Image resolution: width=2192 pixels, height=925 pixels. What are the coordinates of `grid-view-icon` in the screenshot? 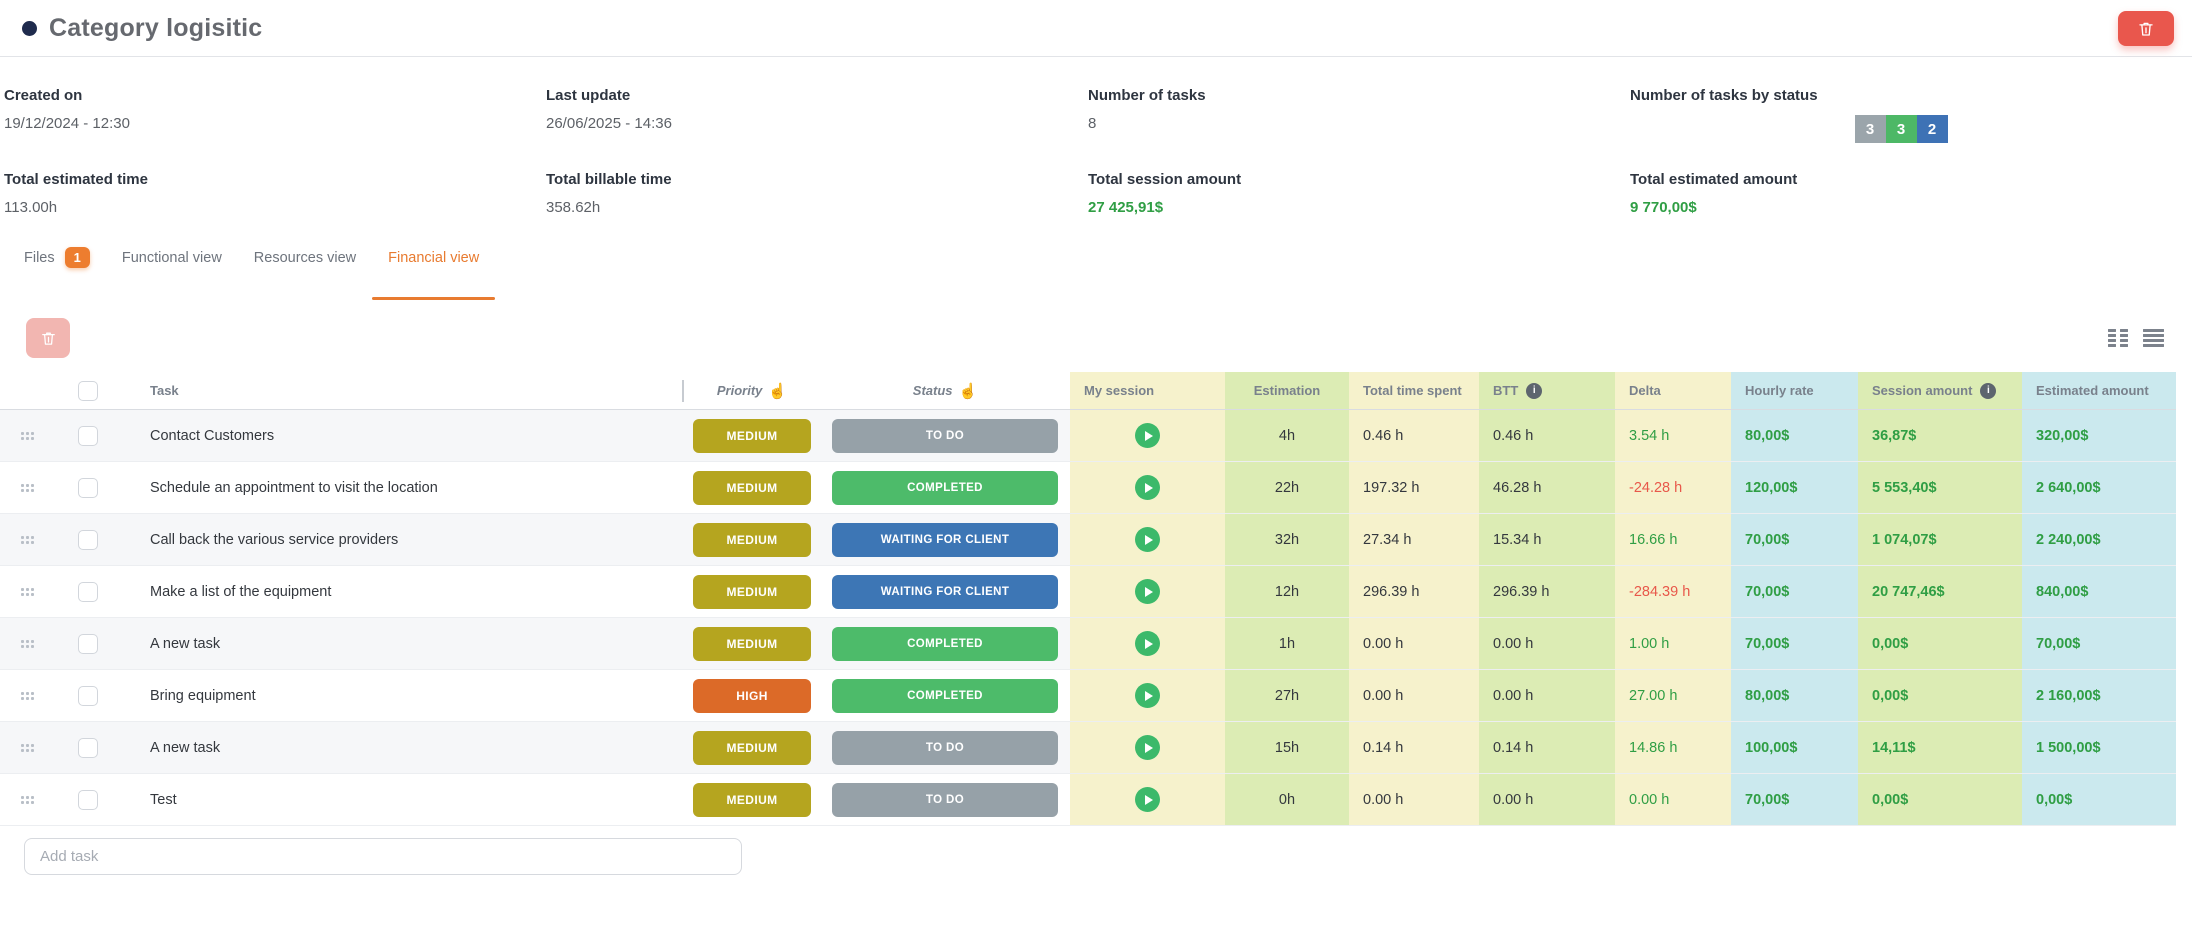 It's located at (2118, 338).